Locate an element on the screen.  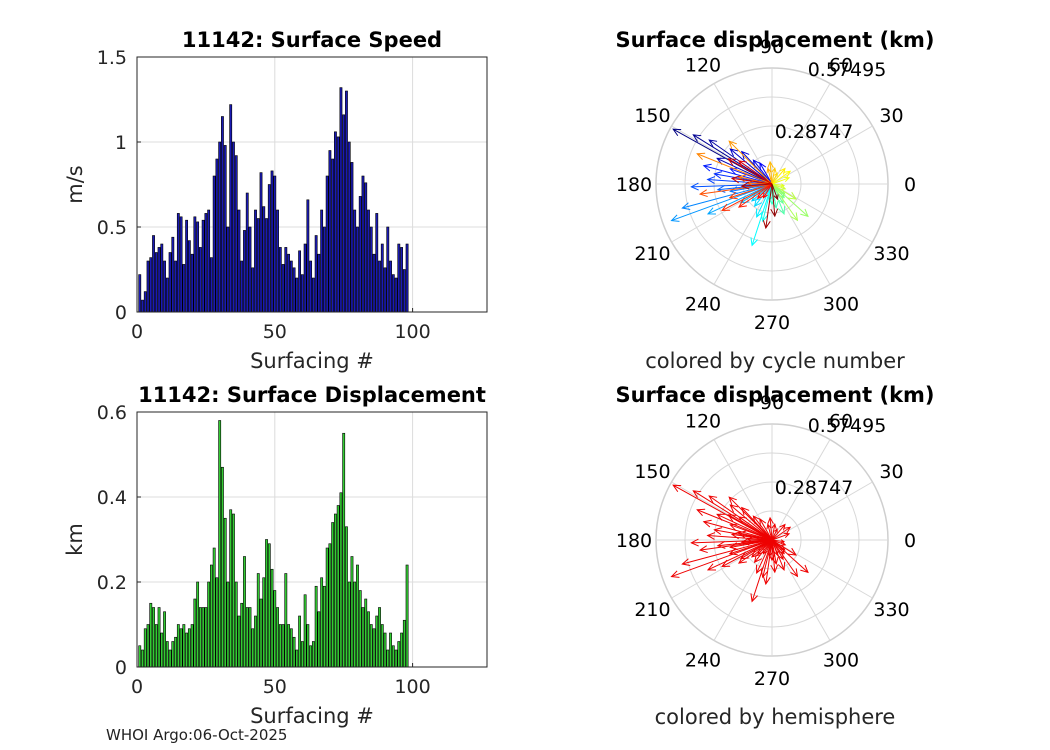
y-tick-label: 0.5 is located at coordinates (112, 228).